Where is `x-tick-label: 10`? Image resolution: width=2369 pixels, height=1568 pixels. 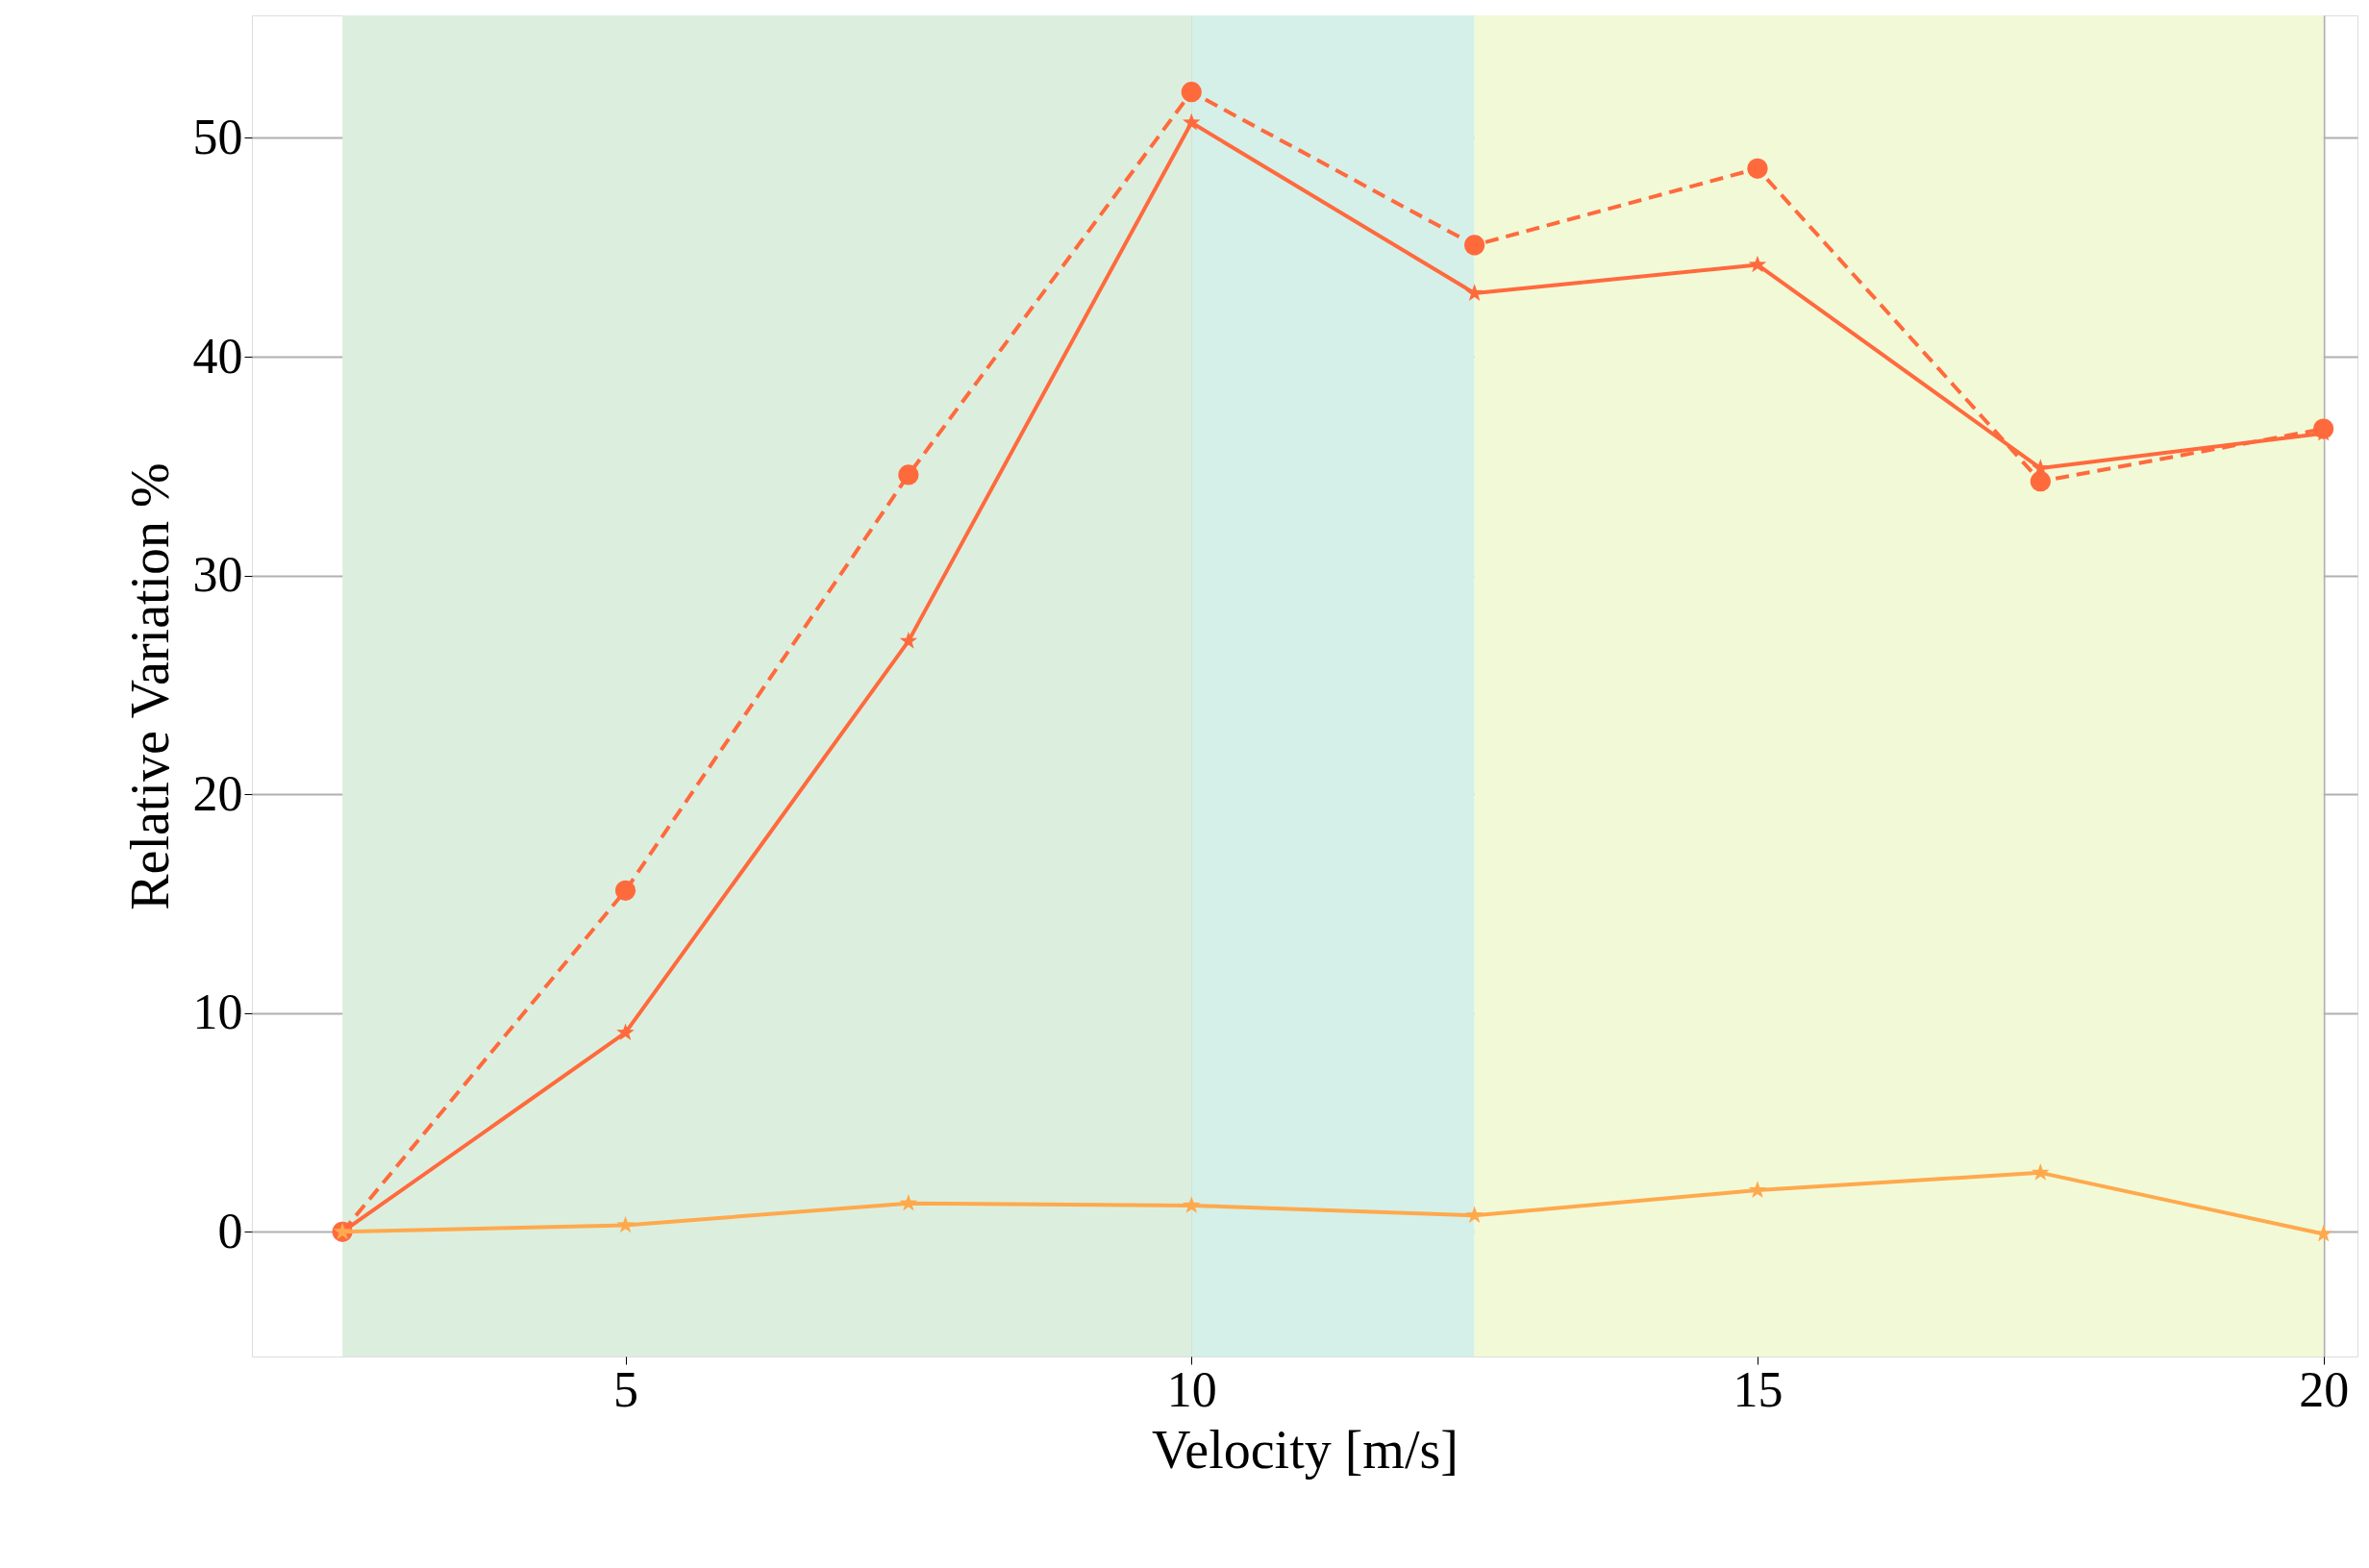 x-tick-label: 10 is located at coordinates (1192, 1389).